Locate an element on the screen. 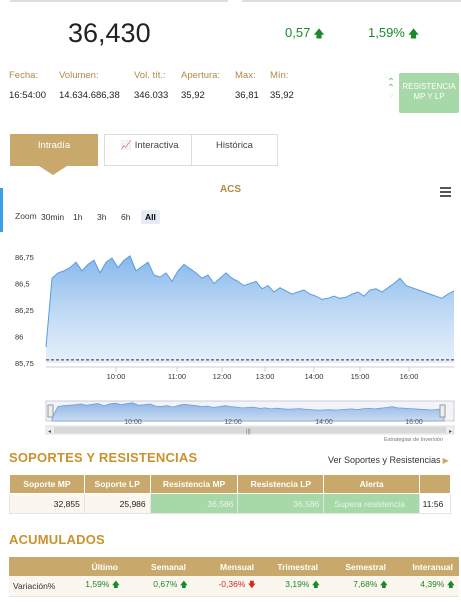  y-tick-label: 85,75 is located at coordinates (24, 363).